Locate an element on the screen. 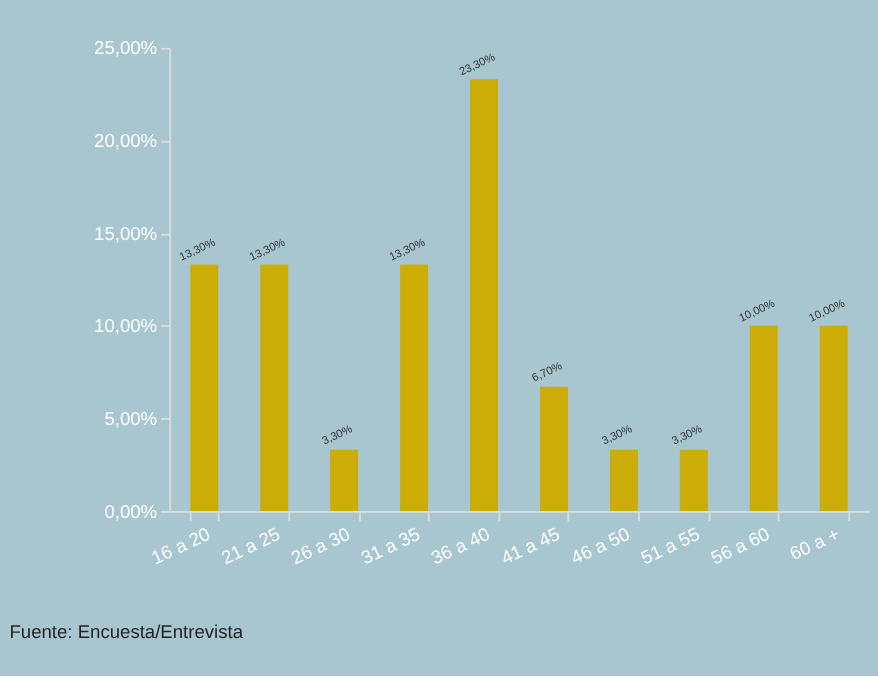 This screenshot has height=682, width=878. y-tick-label: 0,00% is located at coordinates (131, 511).